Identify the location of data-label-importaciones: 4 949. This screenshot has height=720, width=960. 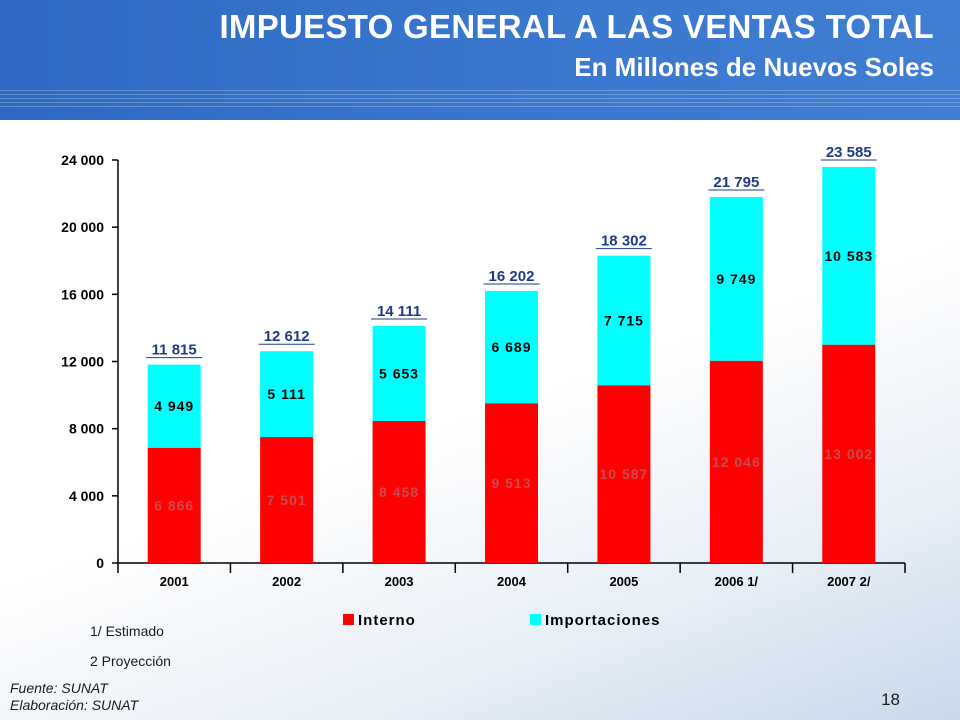
(174, 406).